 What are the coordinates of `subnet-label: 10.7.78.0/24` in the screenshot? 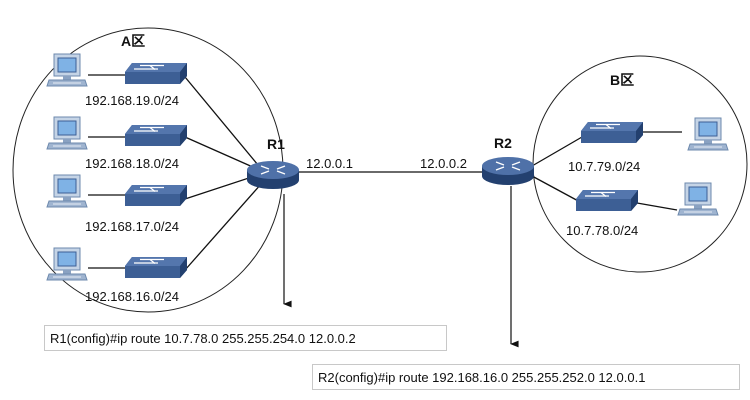 It's located at (602, 230).